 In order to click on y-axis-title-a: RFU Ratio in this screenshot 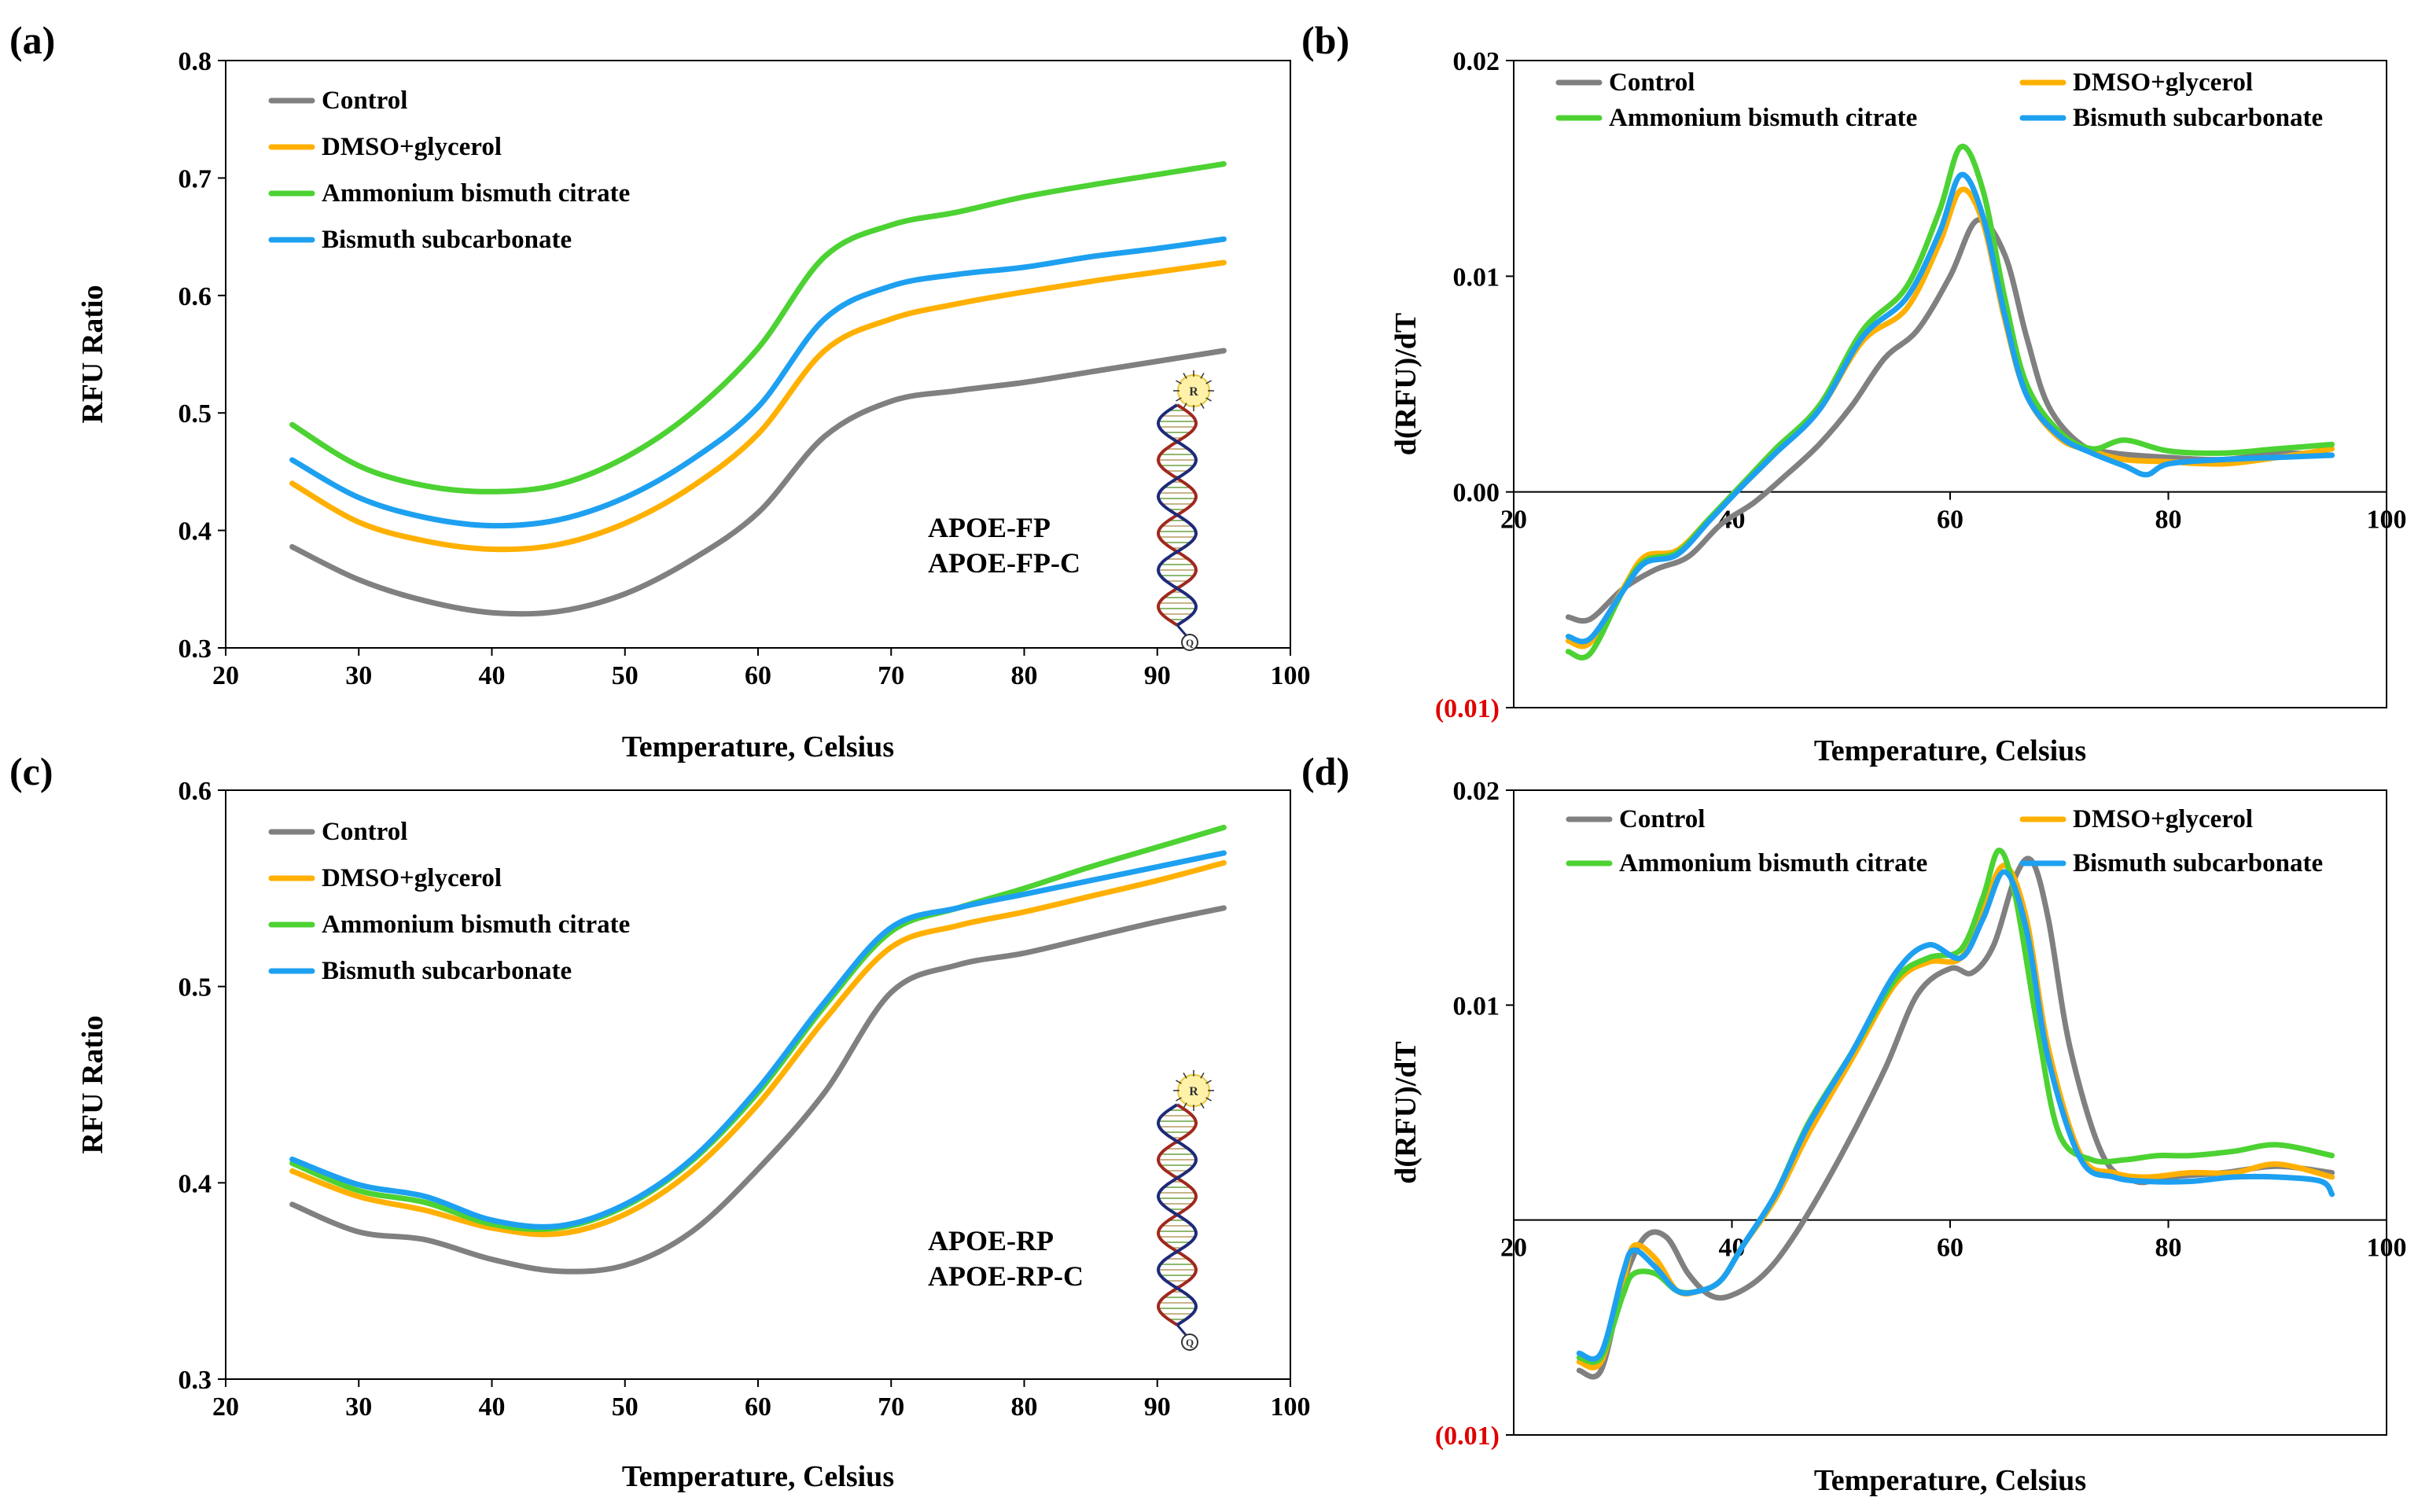, I will do `click(93, 354)`.